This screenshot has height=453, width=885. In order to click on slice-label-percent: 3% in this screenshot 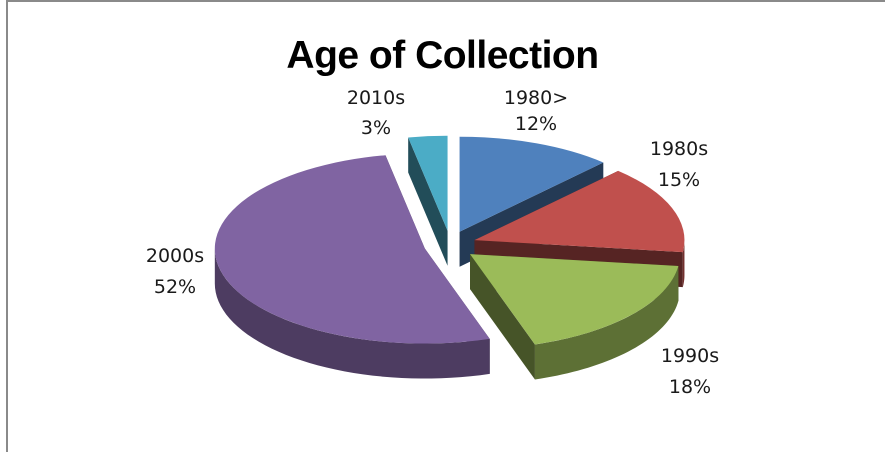, I will do `click(376, 128)`.